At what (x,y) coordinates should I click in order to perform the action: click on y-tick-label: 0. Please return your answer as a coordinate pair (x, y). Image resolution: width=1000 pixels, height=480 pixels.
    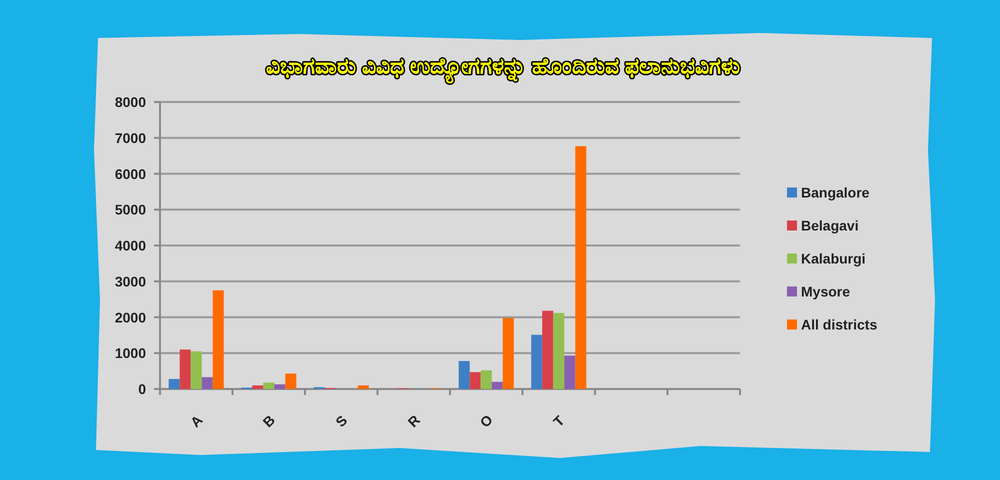
    Looking at the image, I should click on (142, 389).